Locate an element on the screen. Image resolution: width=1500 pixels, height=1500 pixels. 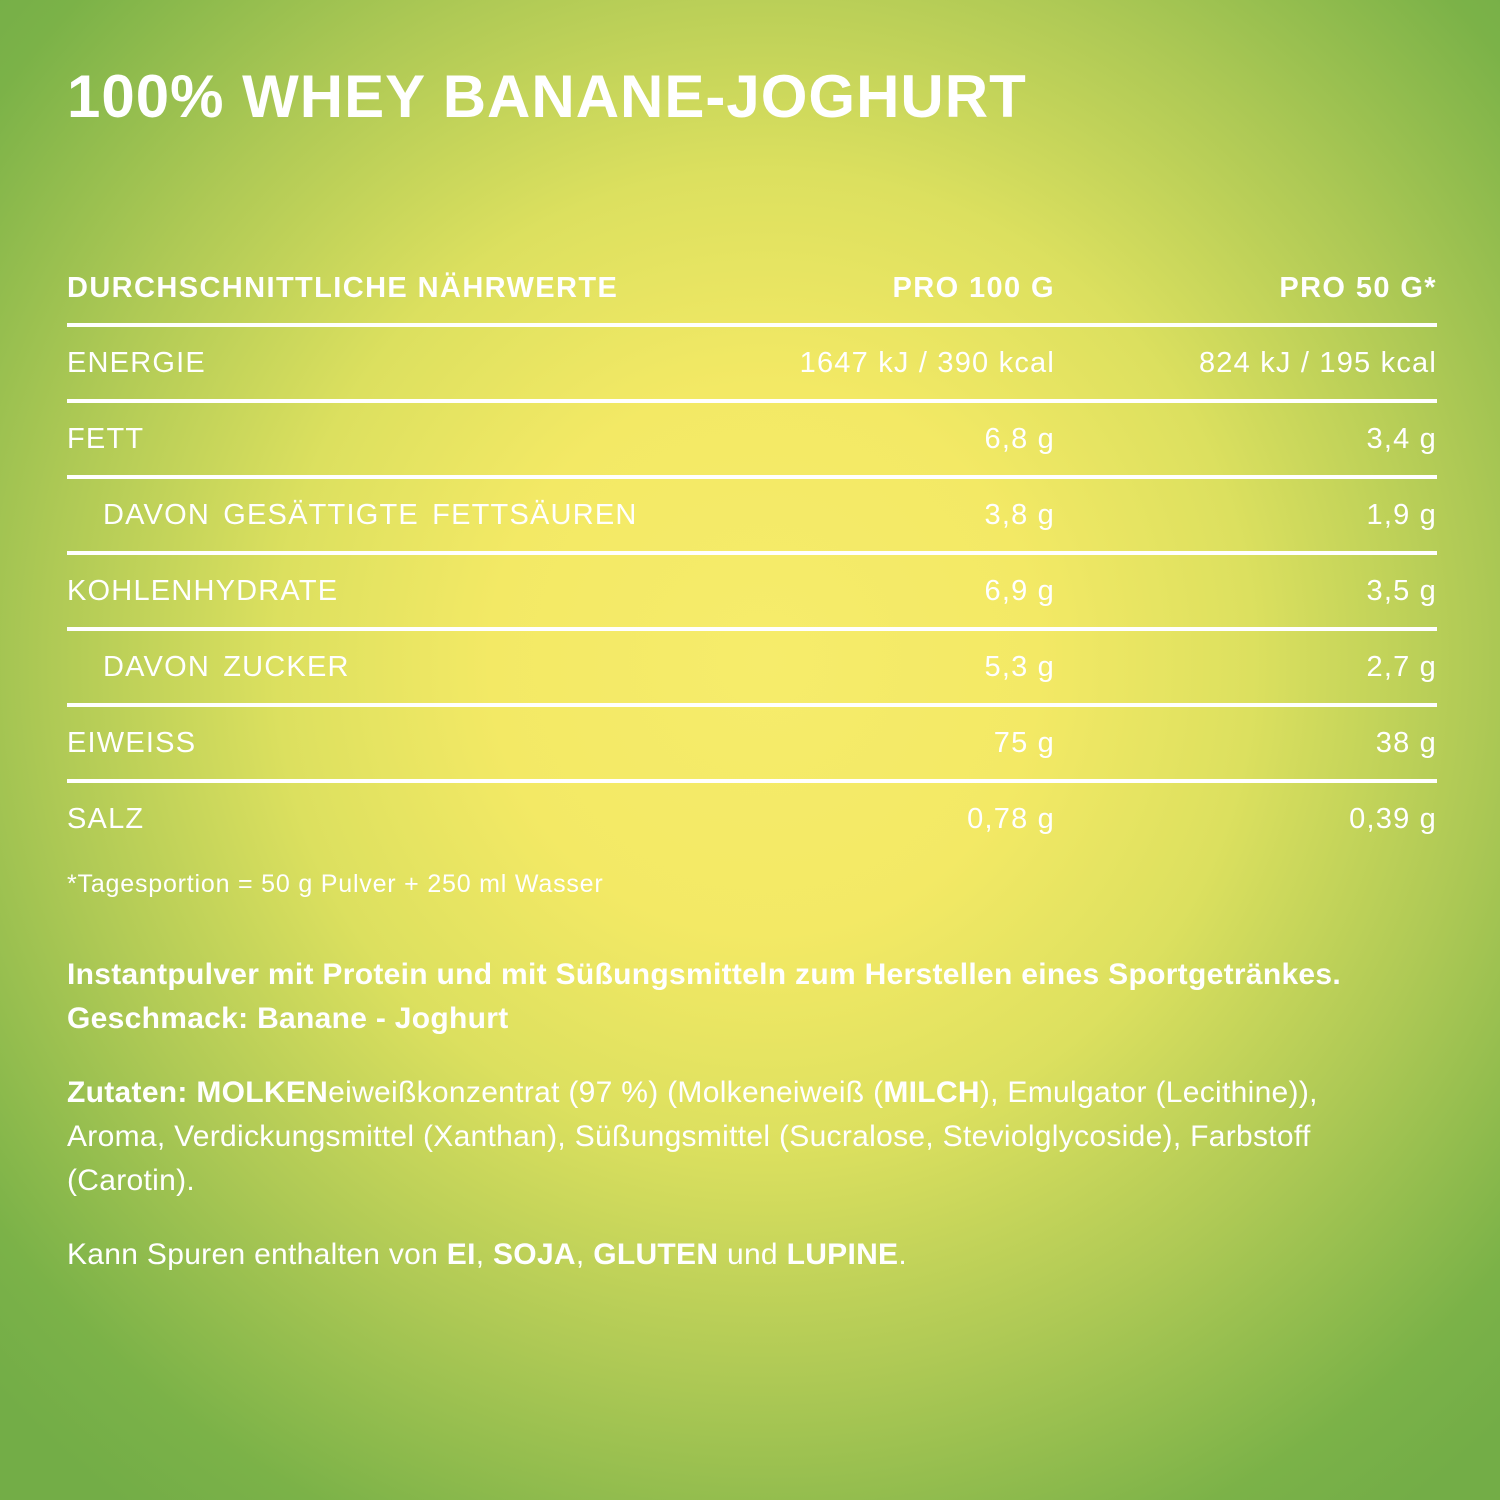
value-per-100g: 1647 kJ / 390 kcal is located at coordinates (927, 362).